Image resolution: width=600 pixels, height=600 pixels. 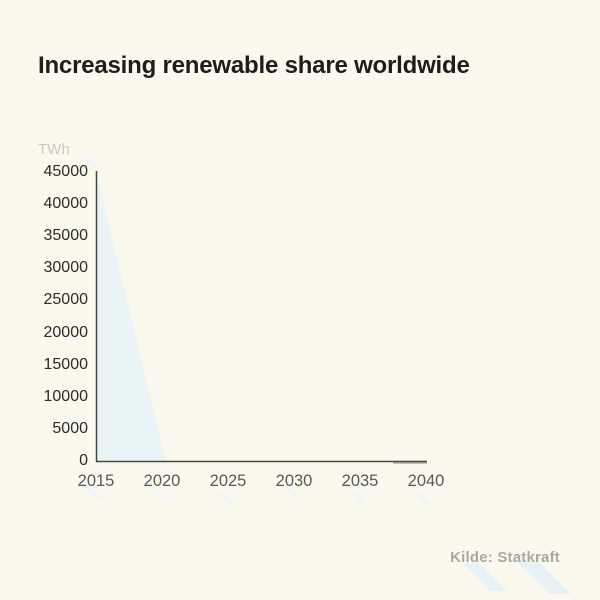 I want to click on y-axis-unit-label: TWh, so click(x=54, y=149).